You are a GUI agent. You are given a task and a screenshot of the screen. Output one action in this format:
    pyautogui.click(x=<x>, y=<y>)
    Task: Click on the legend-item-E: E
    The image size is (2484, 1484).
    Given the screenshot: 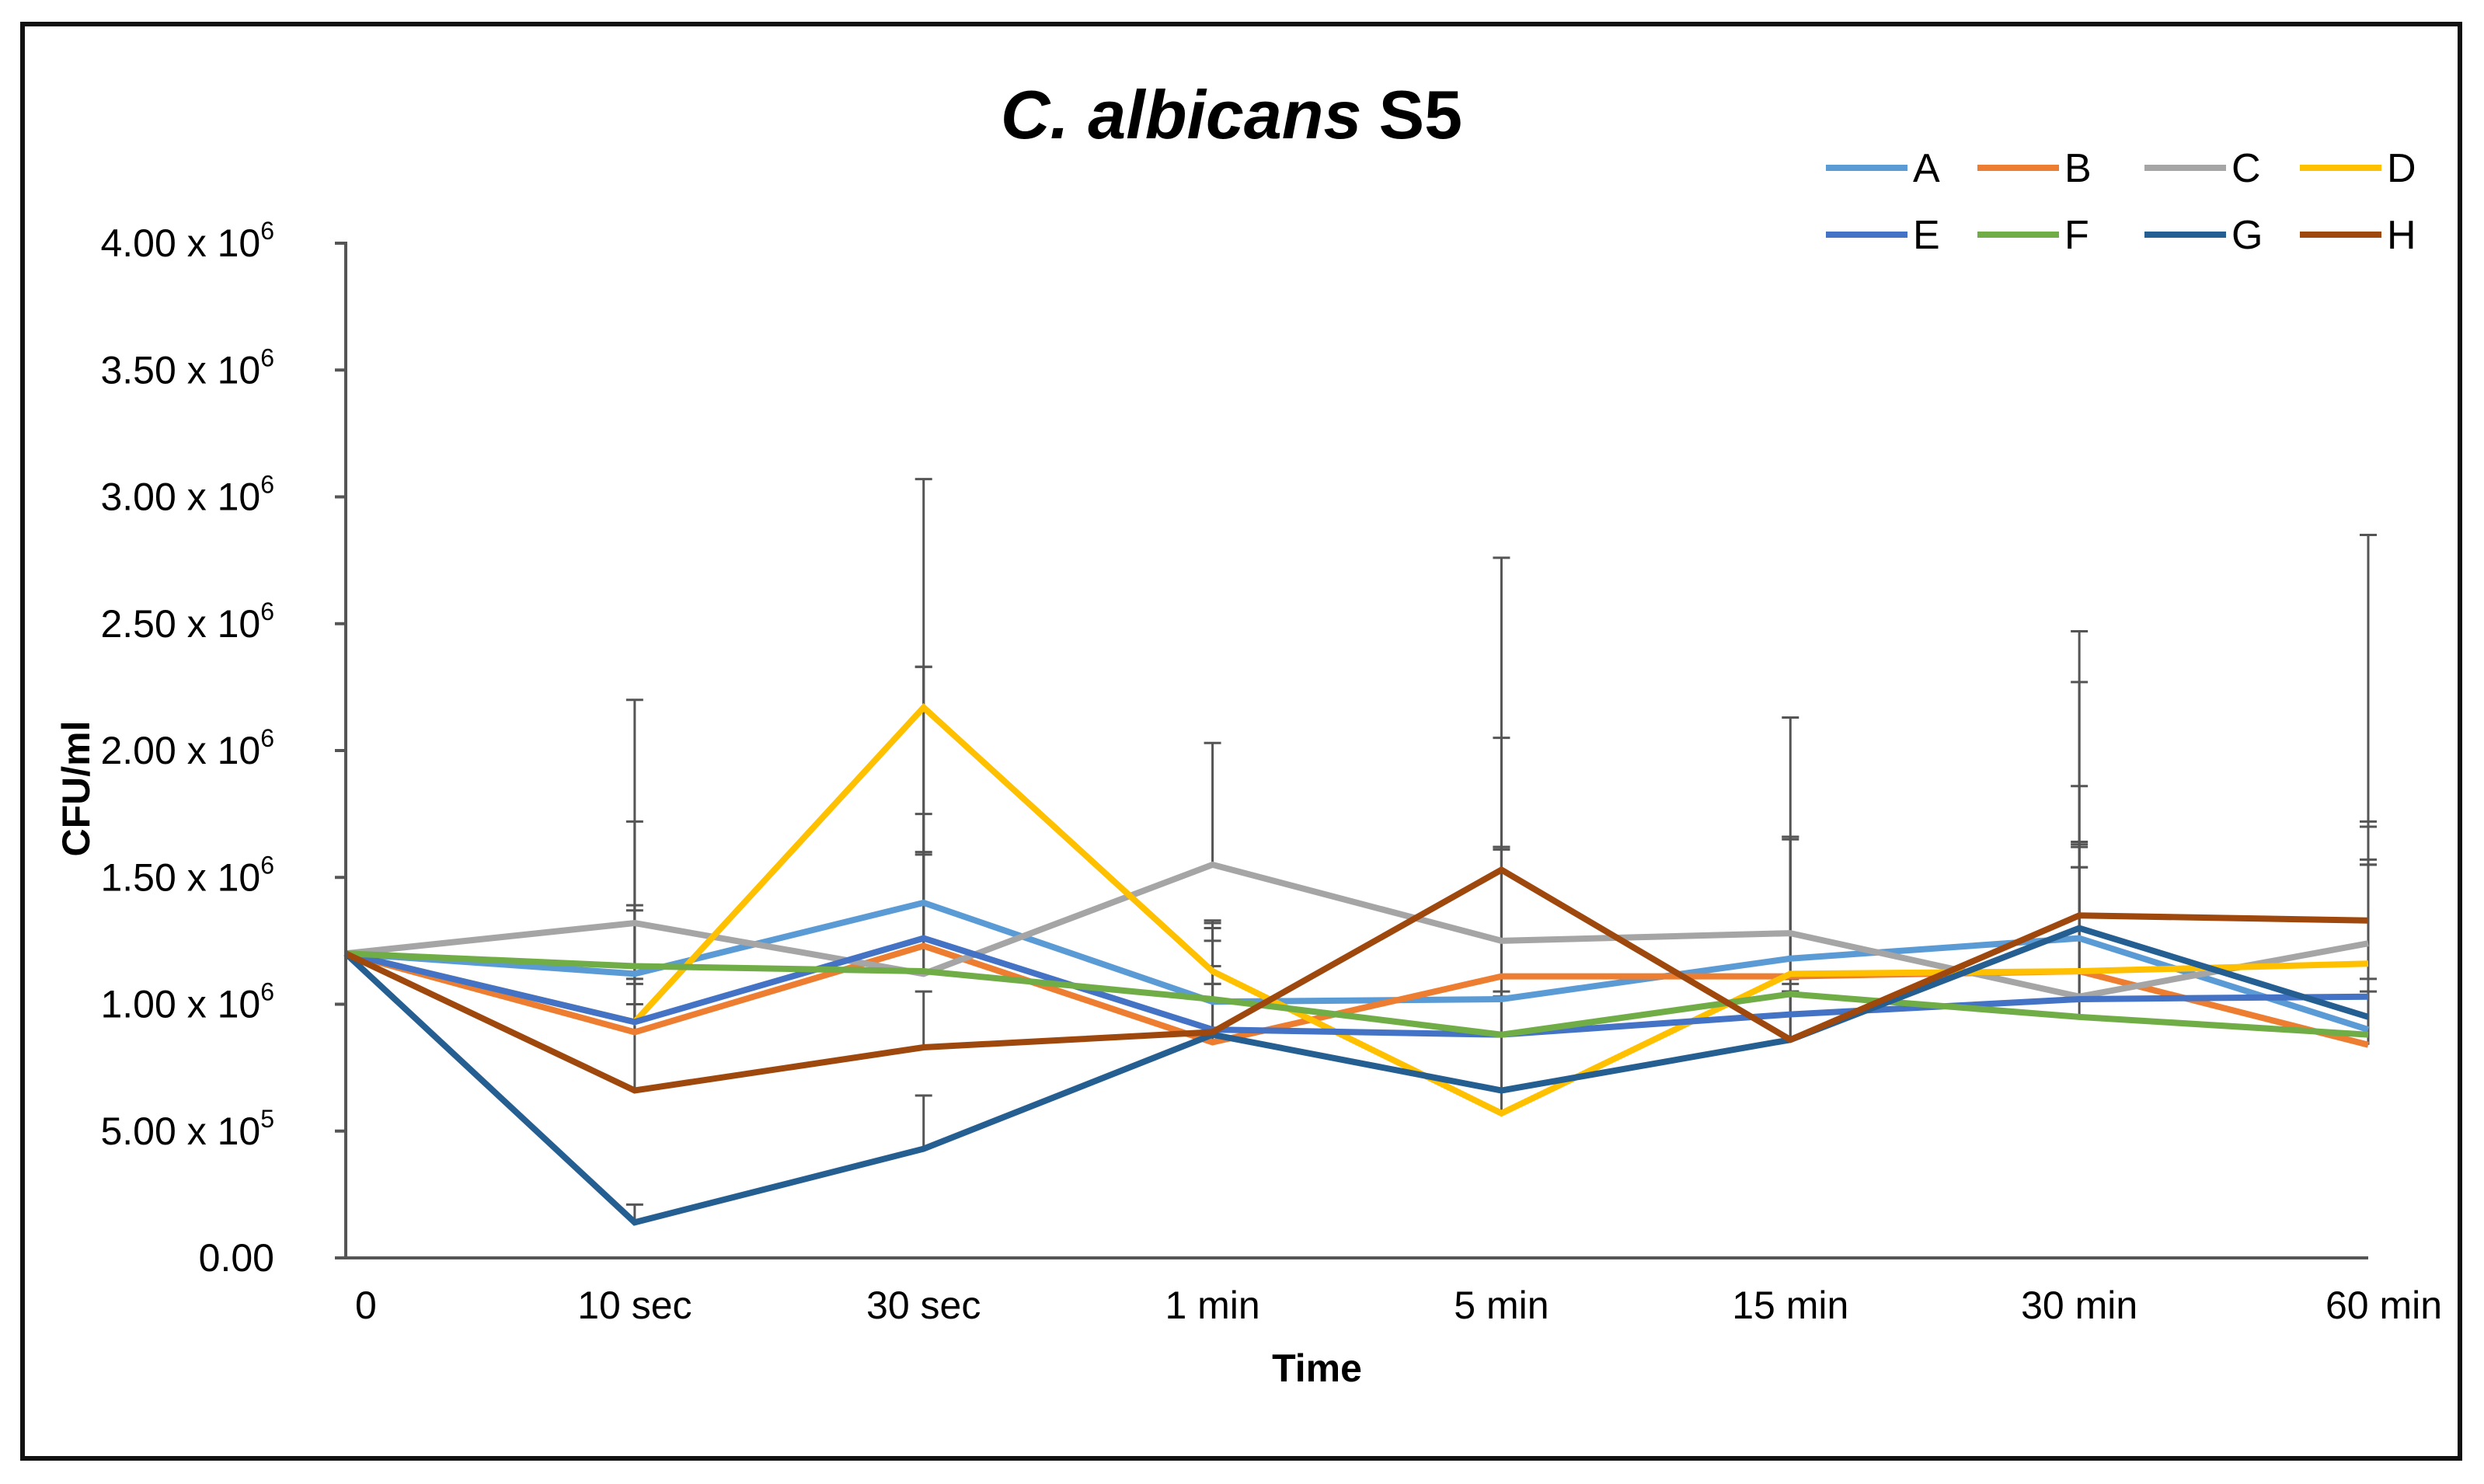 What is the action you would take?
    pyautogui.click(x=1883, y=235)
    